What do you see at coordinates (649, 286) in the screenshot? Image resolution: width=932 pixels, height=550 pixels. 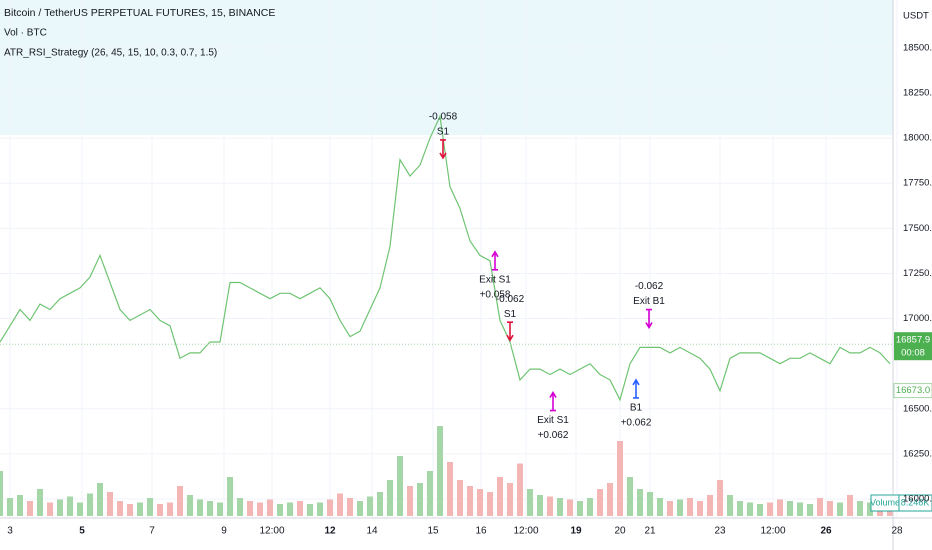 I see `trade-label: -0.062` at bounding box center [649, 286].